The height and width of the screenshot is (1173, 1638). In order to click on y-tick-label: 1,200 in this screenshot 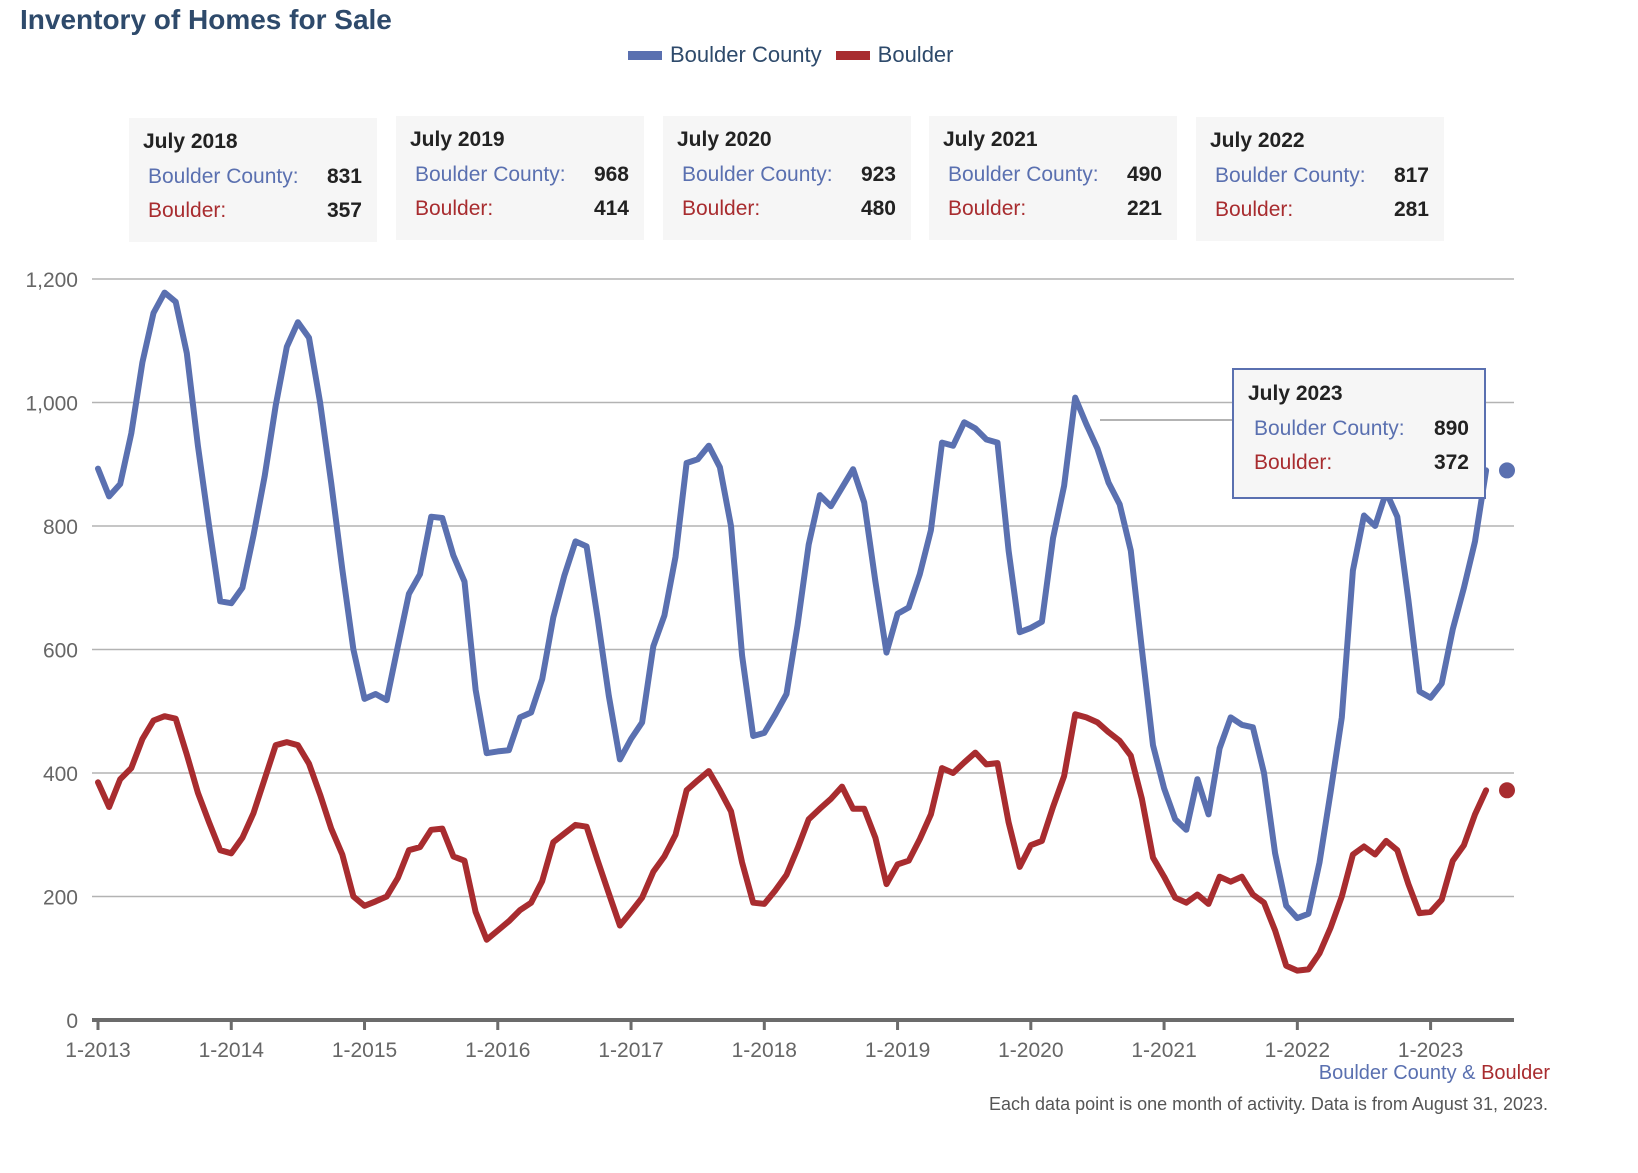, I will do `click(51, 280)`.